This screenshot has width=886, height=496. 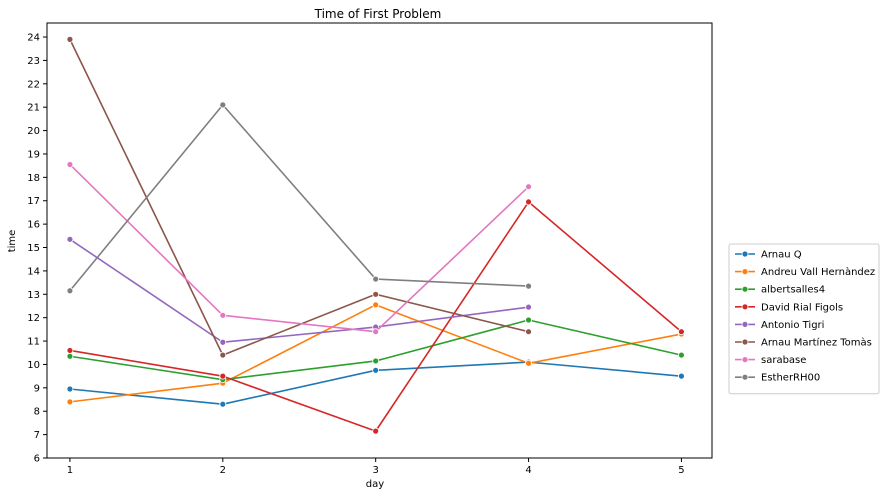 I want to click on chart-title: Time of First Problem, so click(x=378, y=14).